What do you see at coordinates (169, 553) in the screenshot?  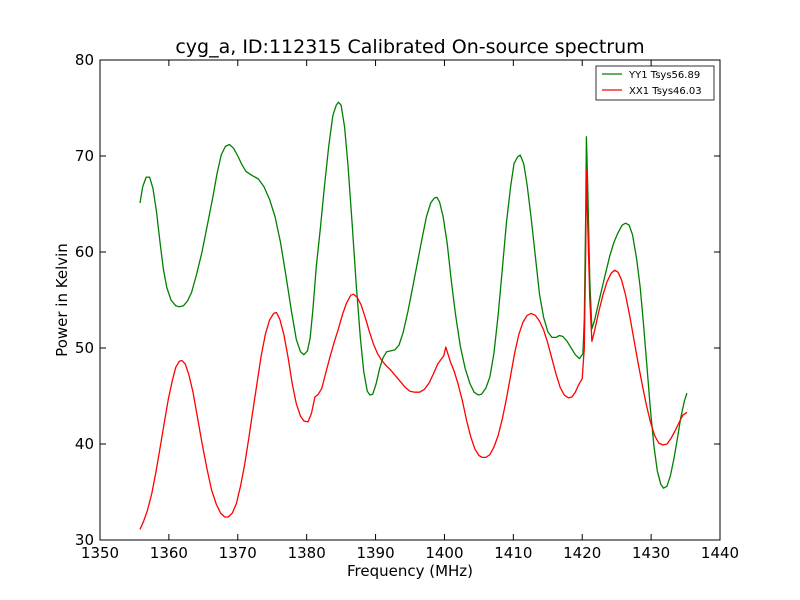 I see `x-tick-label: 1360` at bounding box center [169, 553].